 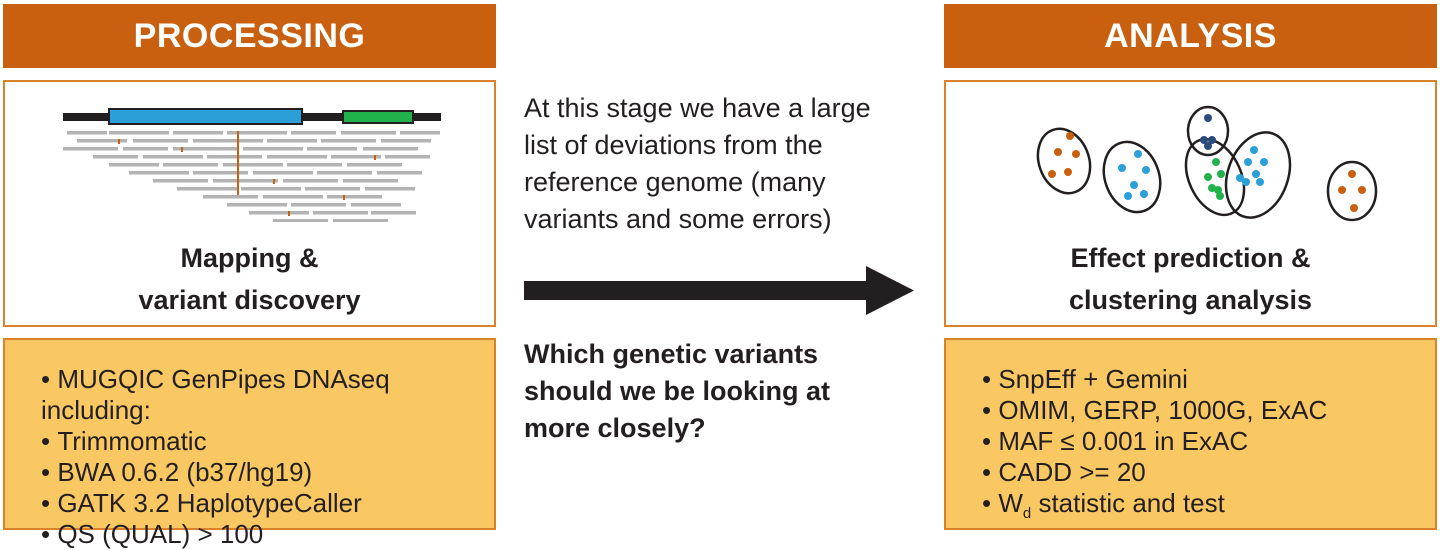 I want to click on right-arrow-icon, so click(x=719, y=290).